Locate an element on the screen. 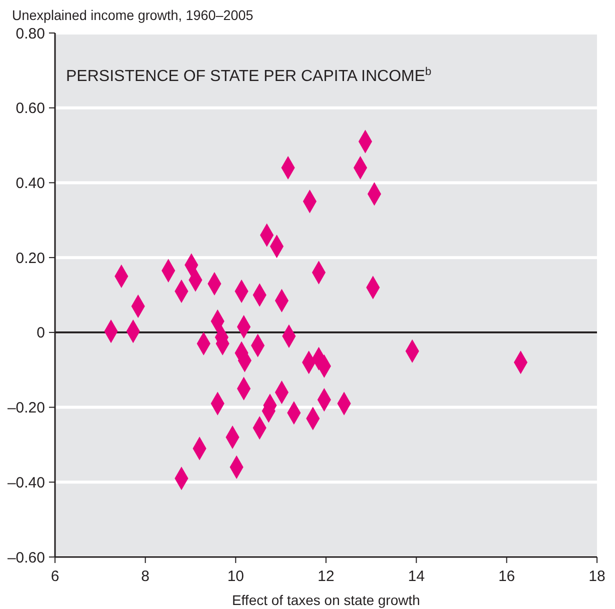  x-tick-label: 10 is located at coordinates (235, 576).